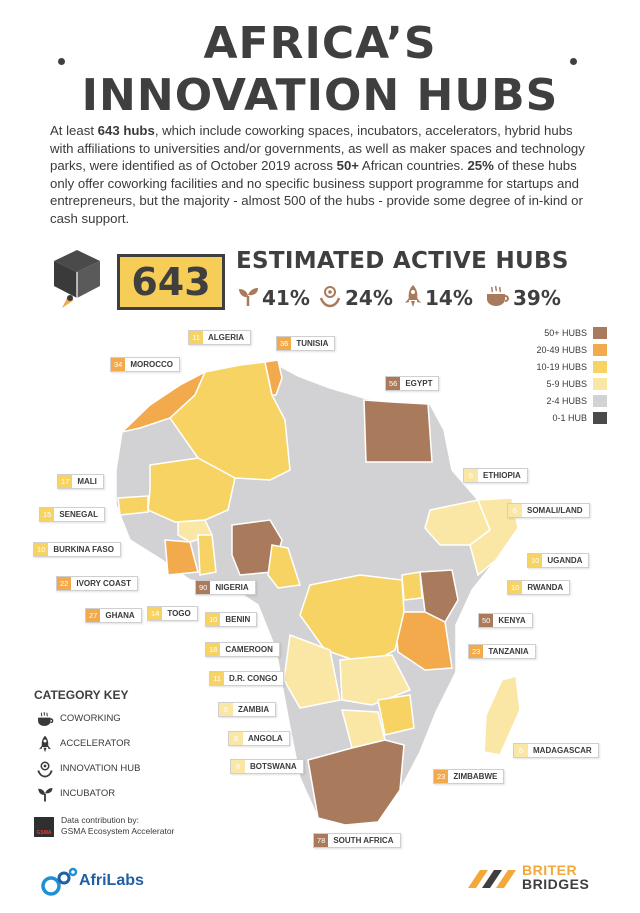  What do you see at coordinates (273, 766) in the screenshot?
I see `country-name: BOTSWANA` at bounding box center [273, 766].